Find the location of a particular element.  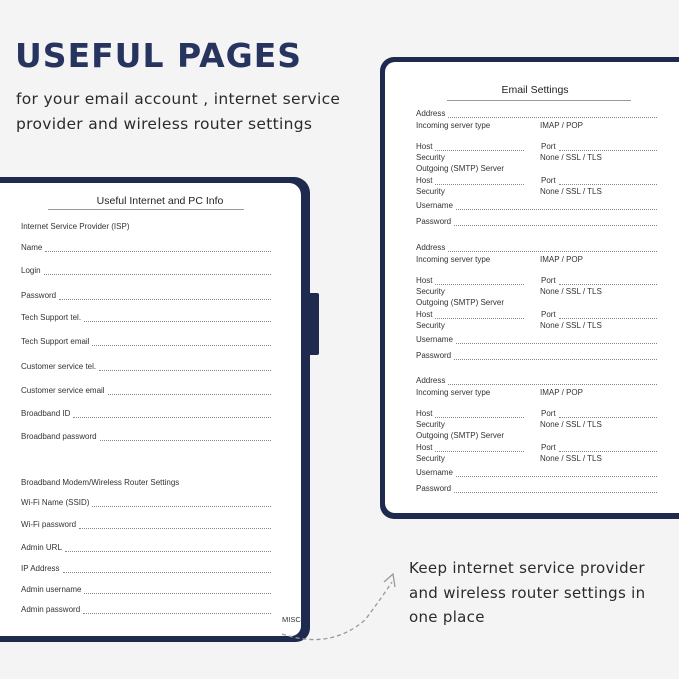

isp-field: Name is located at coordinates (146, 247).